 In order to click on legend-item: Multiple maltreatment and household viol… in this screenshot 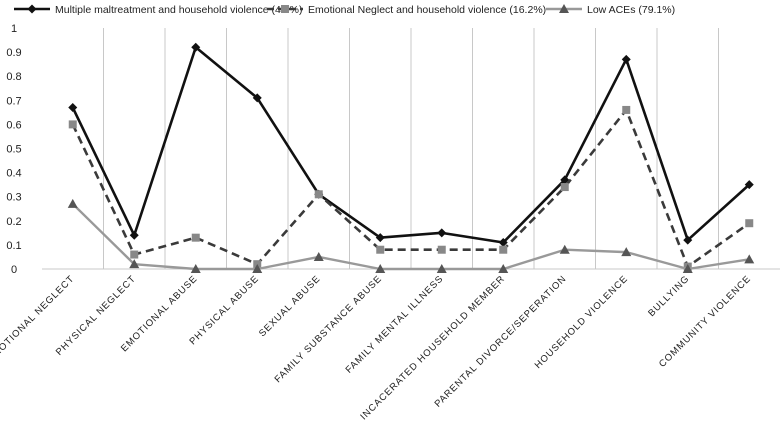, I will do `click(158, 10)`.